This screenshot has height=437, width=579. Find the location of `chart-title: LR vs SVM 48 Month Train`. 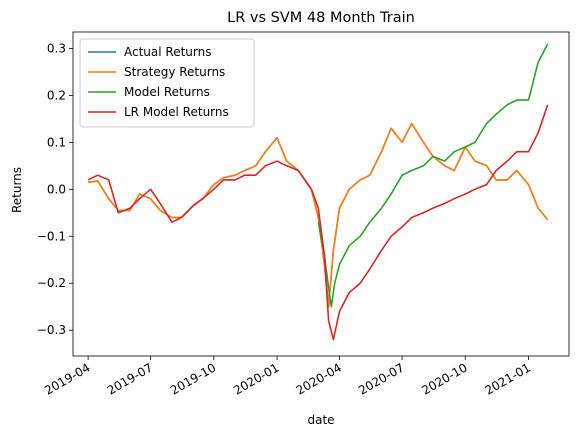

chart-title: LR vs SVM 48 Month Train is located at coordinates (321, 18).